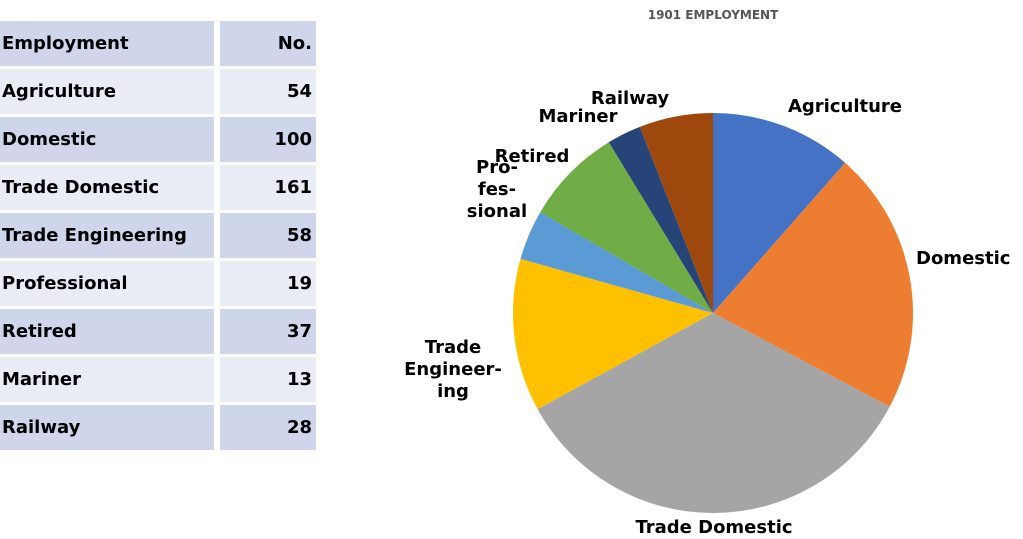  What do you see at coordinates (779, 213) in the screenshot?
I see `pie-slice-agriculture` at bounding box center [779, 213].